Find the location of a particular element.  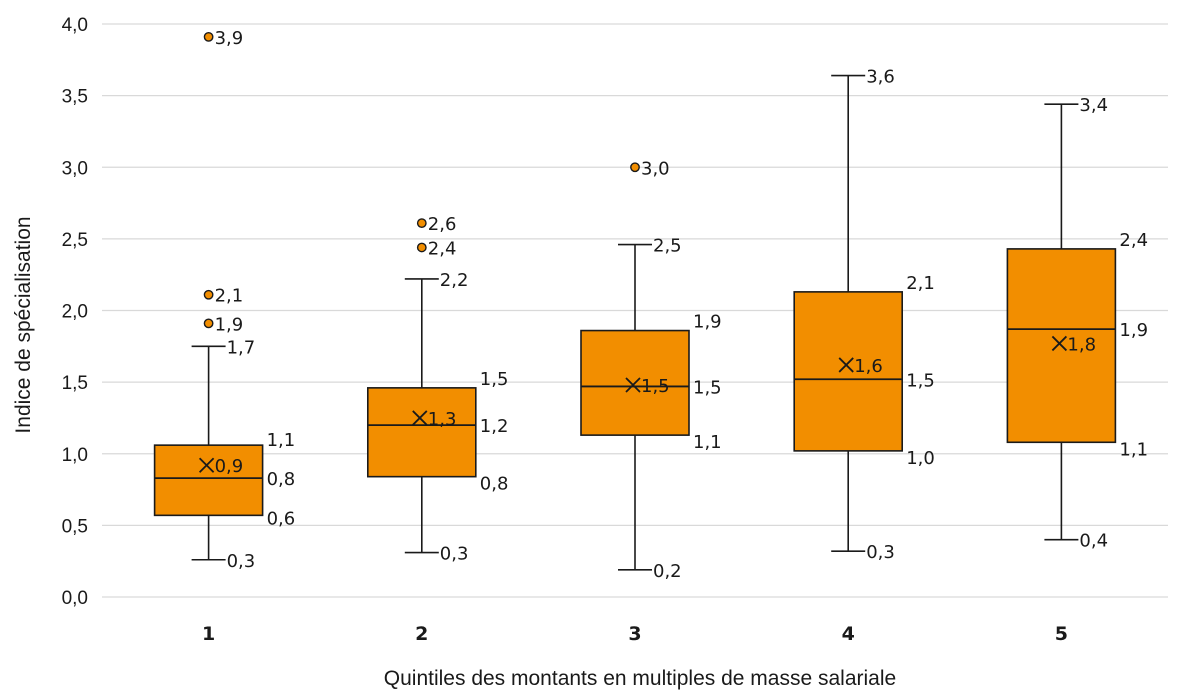

box-group-4: 3,6 0,3 2,1 1,0 1,5 1,6 is located at coordinates (864, 315).